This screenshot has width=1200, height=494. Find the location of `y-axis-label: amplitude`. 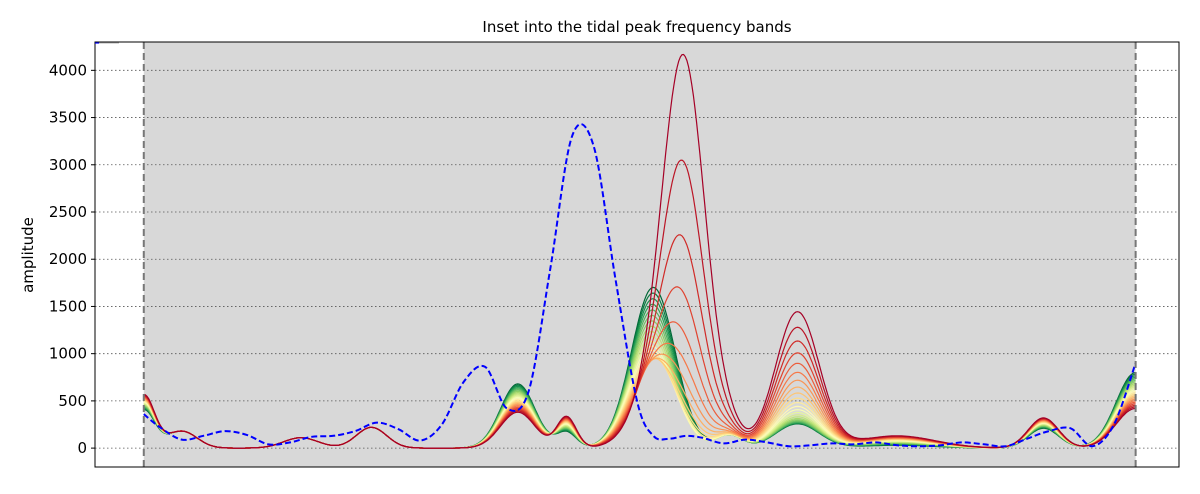

y-axis-label: amplitude is located at coordinates (28, 255).